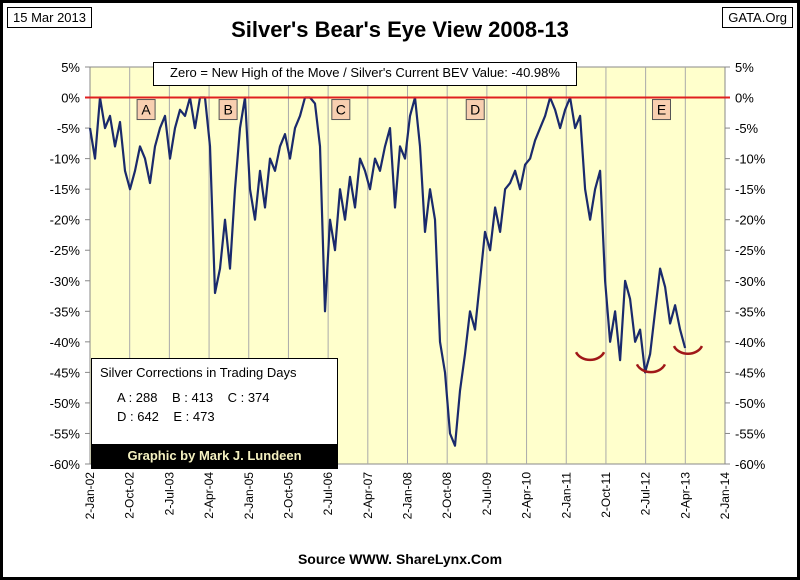  What do you see at coordinates (750, 372) in the screenshot?
I see `y-tick-label-right: -45%` at bounding box center [750, 372].